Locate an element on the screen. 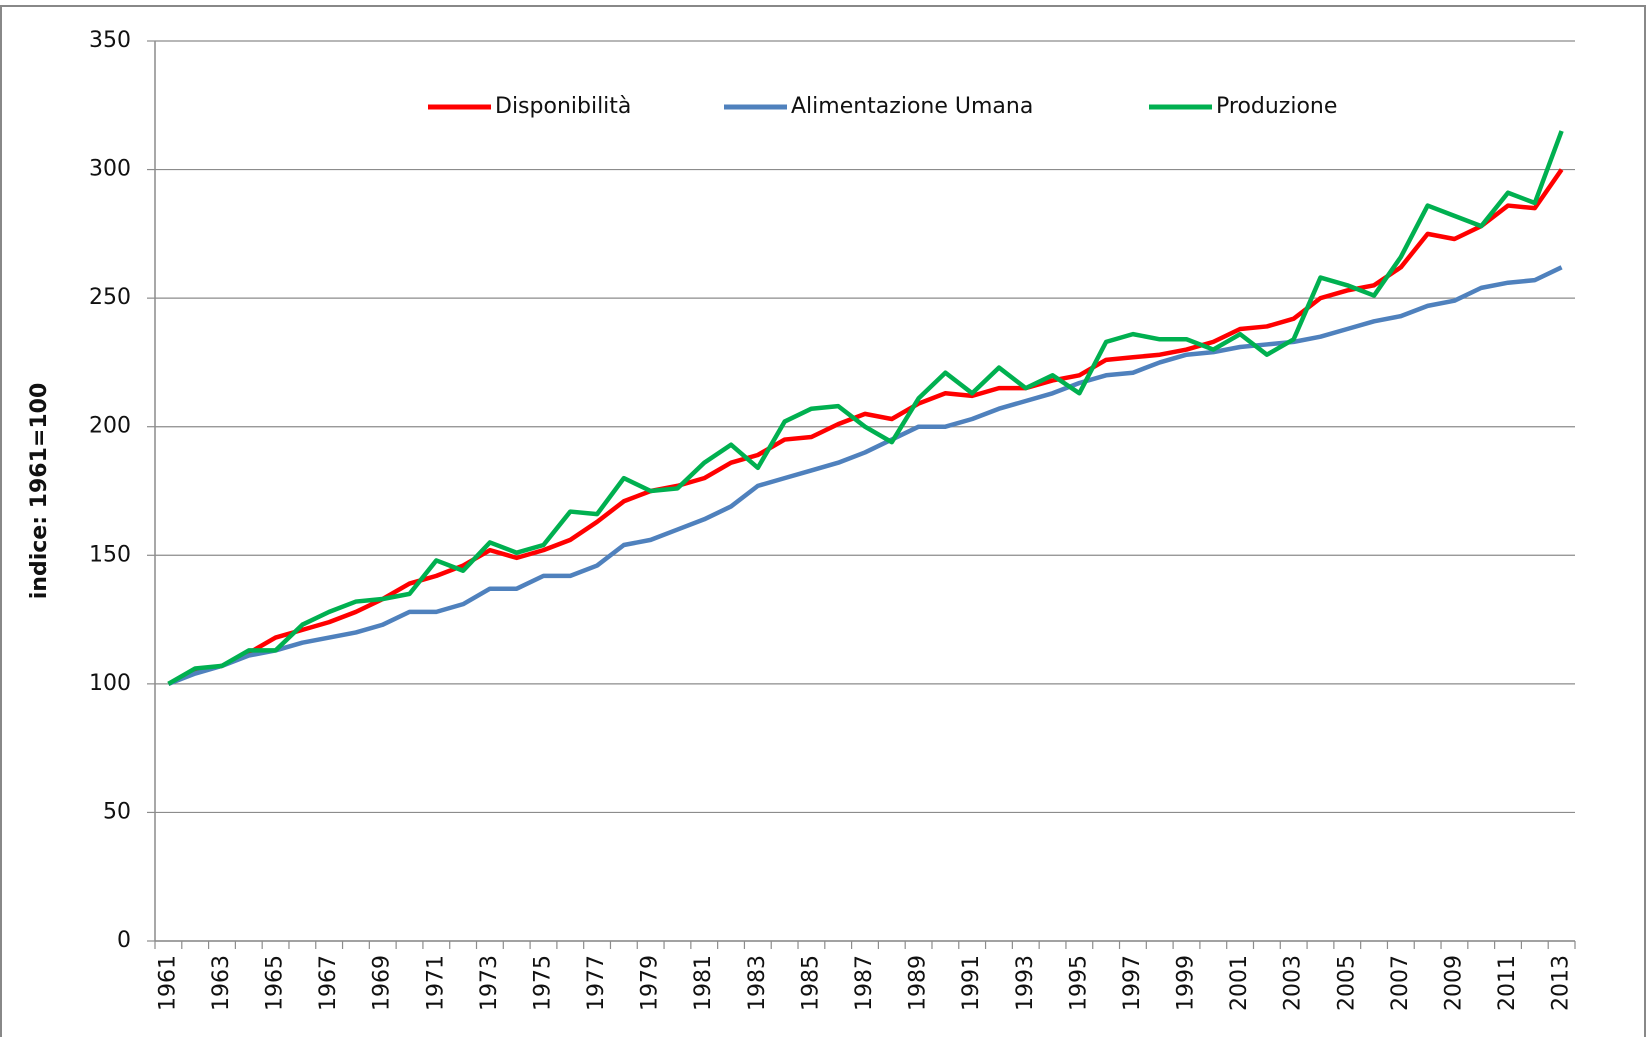 Image resolution: width=1646 pixels, height=1037 pixels. x-tick-label: 1963 is located at coordinates (221, 983).